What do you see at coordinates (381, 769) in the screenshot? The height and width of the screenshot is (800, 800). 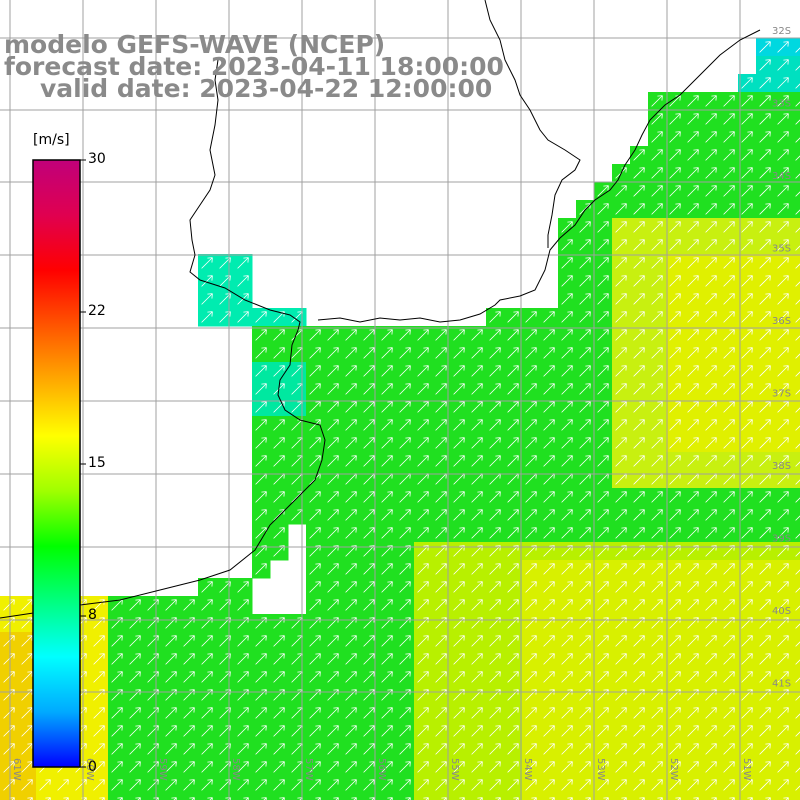 I see `lon-label: 56W` at bounding box center [381, 769].